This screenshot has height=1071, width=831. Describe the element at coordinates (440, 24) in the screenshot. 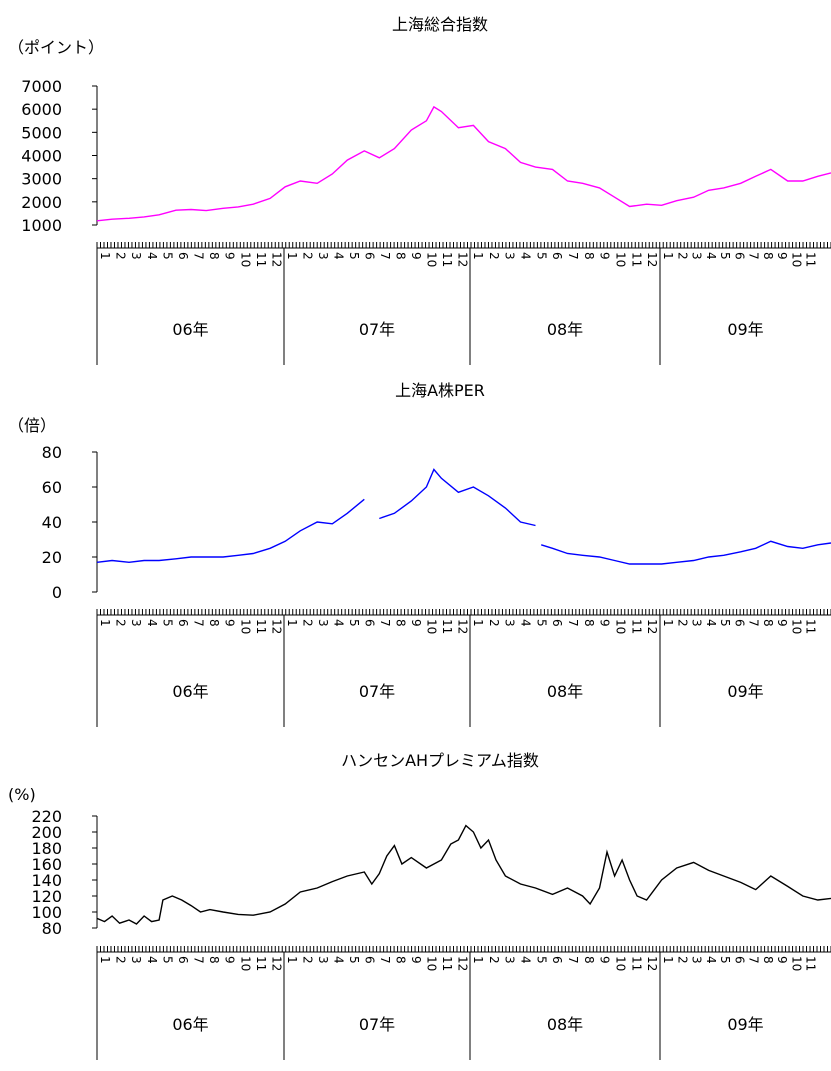

I see `chart-title: 上海総合指数` at that location.